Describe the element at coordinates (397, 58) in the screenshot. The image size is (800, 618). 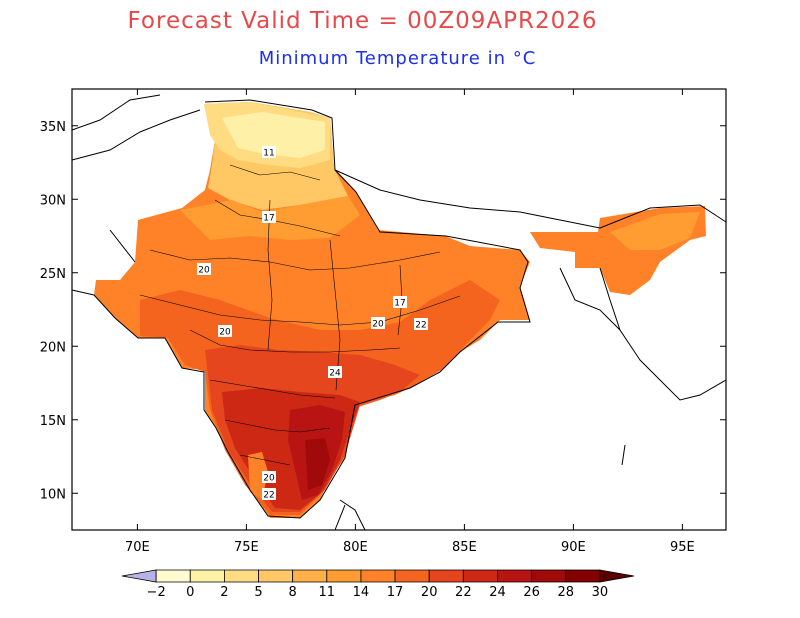
I see `map-subtitle: Minimum Temperature in °C` at that location.